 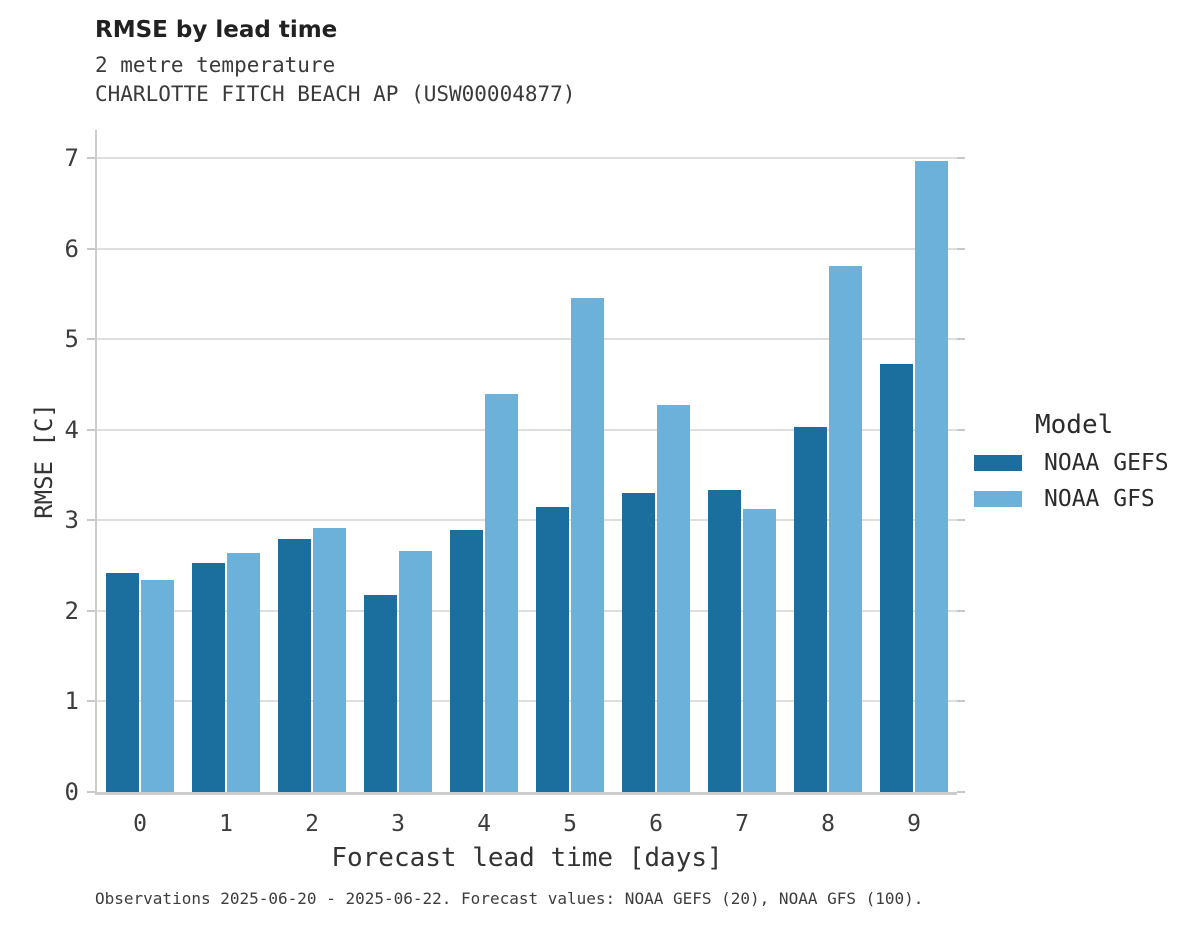 I want to click on y-tick-label-5: 5, so click(x=71, y=339).